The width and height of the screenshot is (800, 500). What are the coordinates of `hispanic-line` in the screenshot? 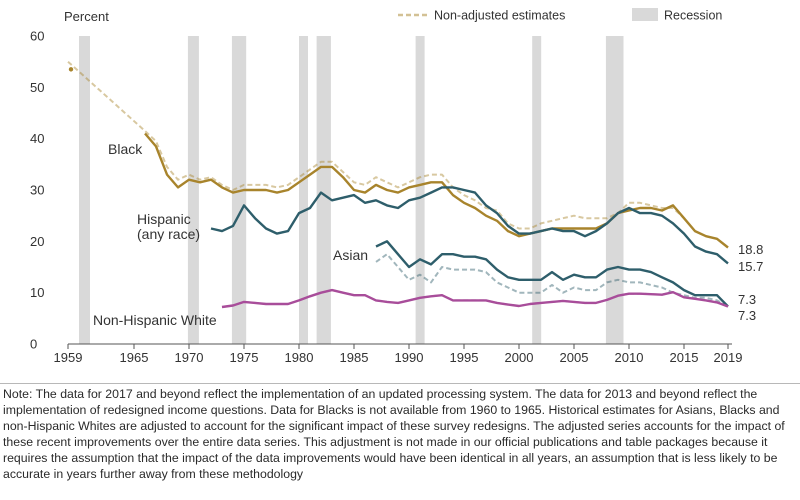 It's located at (469, 225).